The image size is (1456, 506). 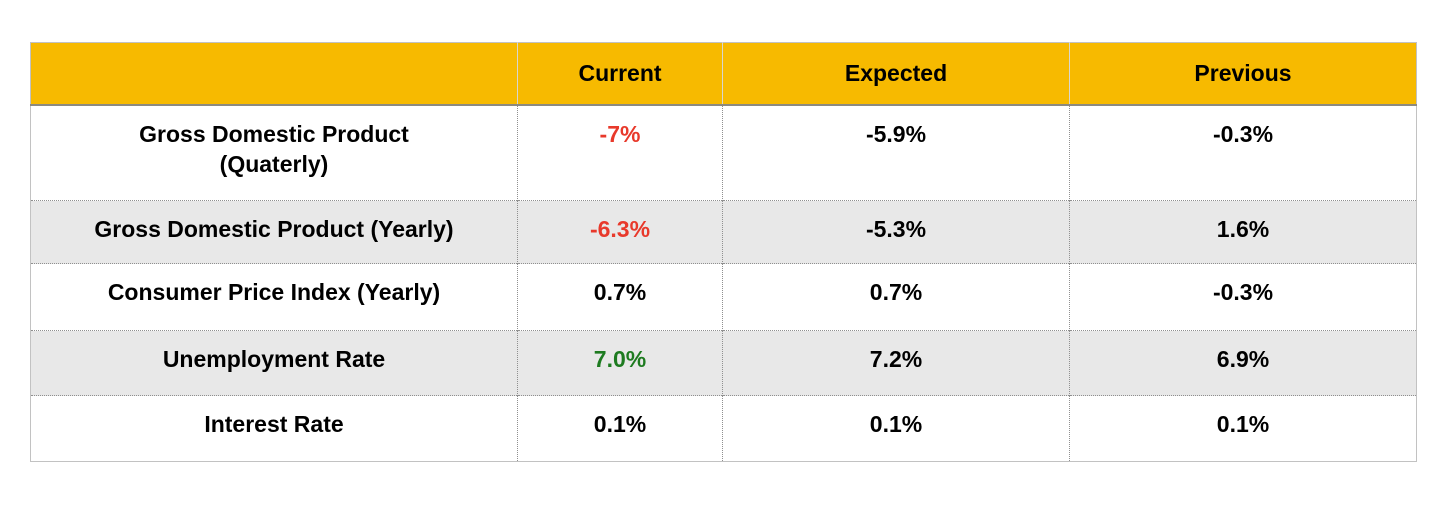 What do you see at coordinates (896, 74) in the screenshot?
I see `column-header-expected: Expected` at bounding box center [896, 74].